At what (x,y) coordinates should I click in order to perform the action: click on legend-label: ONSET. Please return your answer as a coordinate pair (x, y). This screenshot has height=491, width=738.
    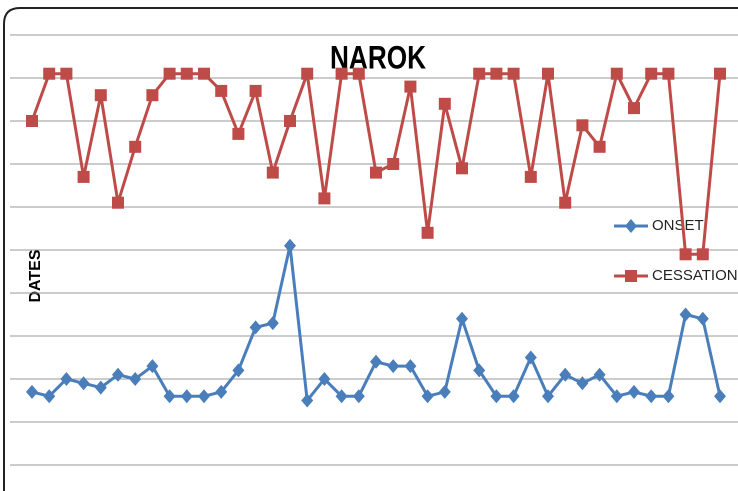
    Looking at the image, I should click on (678, 225).